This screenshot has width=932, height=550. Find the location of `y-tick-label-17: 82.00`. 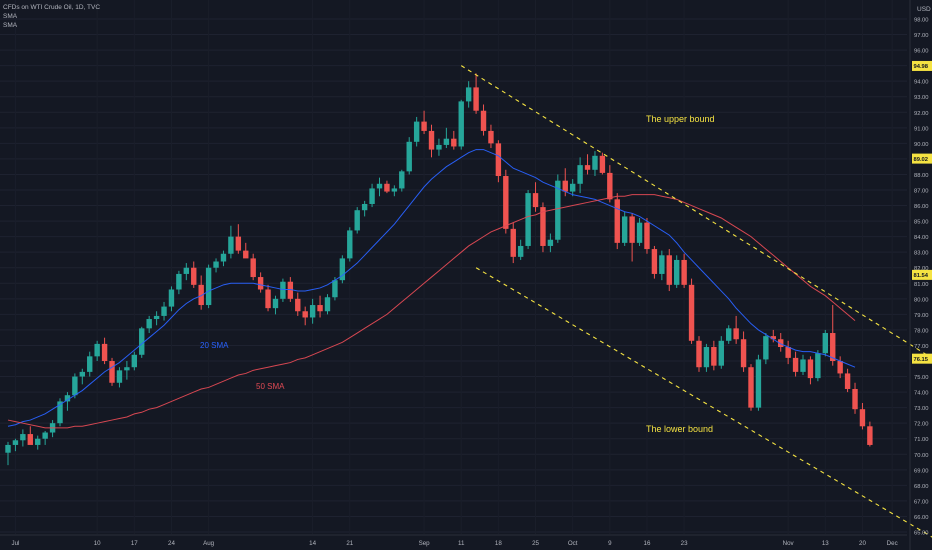

y-tick-label-17: 82.00 is located at coordinates (921, 269).